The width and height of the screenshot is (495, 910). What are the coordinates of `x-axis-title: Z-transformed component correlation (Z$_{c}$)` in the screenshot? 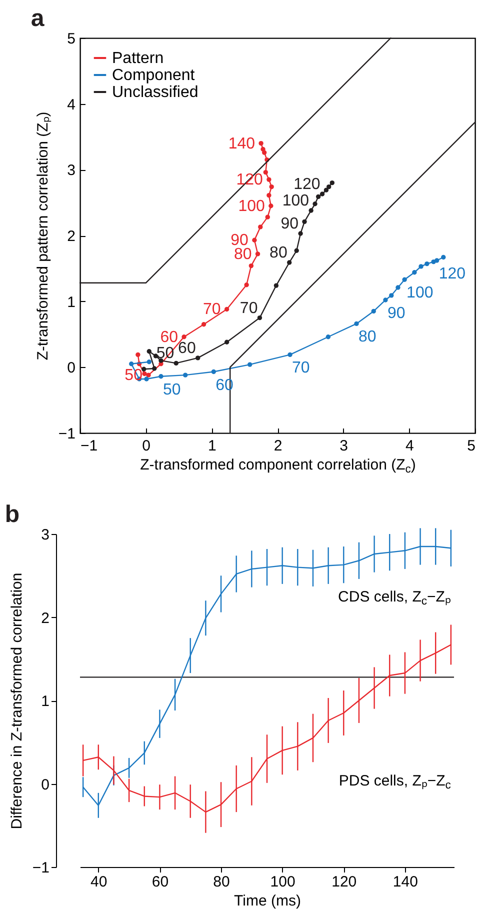 It's located at (278, 466).